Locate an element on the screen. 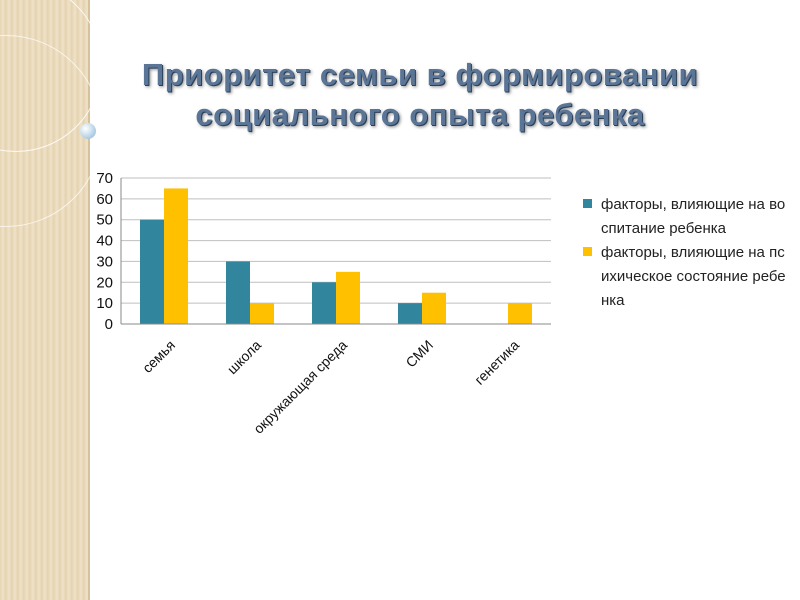 The height and width of the screenshot is (600, 800). y-tick-label: 0 is located at coordinates (109, 324).